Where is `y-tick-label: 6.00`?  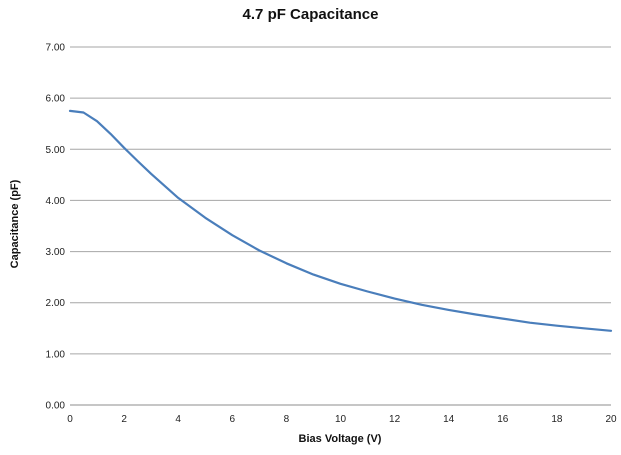 y-tick-label: 6.00 is located at coordinates (56, 99).